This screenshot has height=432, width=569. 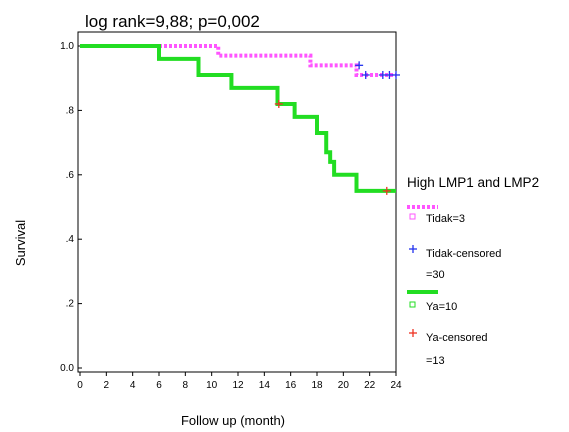 What do you see at coordinates (67, 46) in the screenshot?
I see `y-tick-label: 1.0` at bounding box center [67, 46].